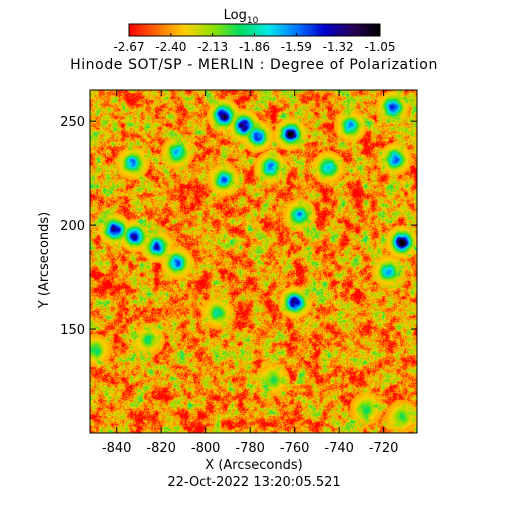 This screenshot has width=506, height=512. Describe the element at coordinates (339, 448) in the screenshot. I see `x-tick-label: -740` at that location.